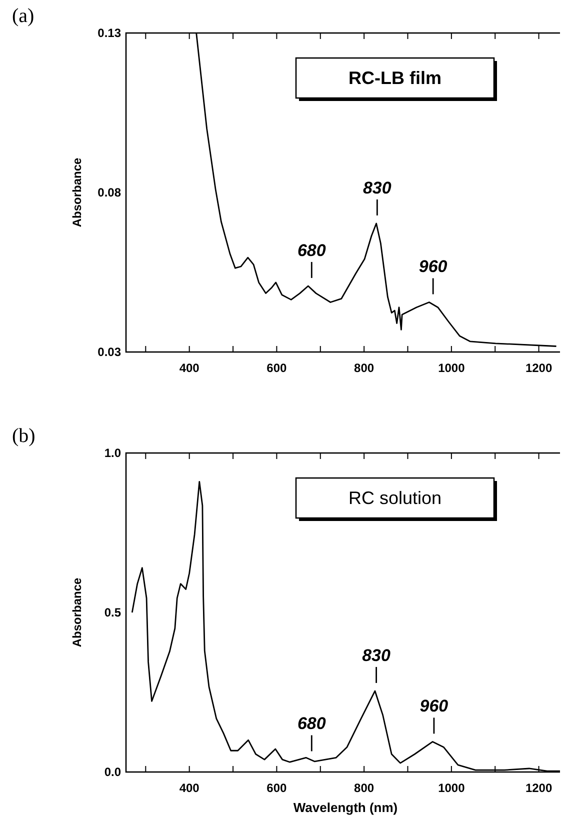  What do you see at coordinates (113, 453) in the screenshot?
I see `y-tick-label: 1.0` at bounding box center [113, 453].